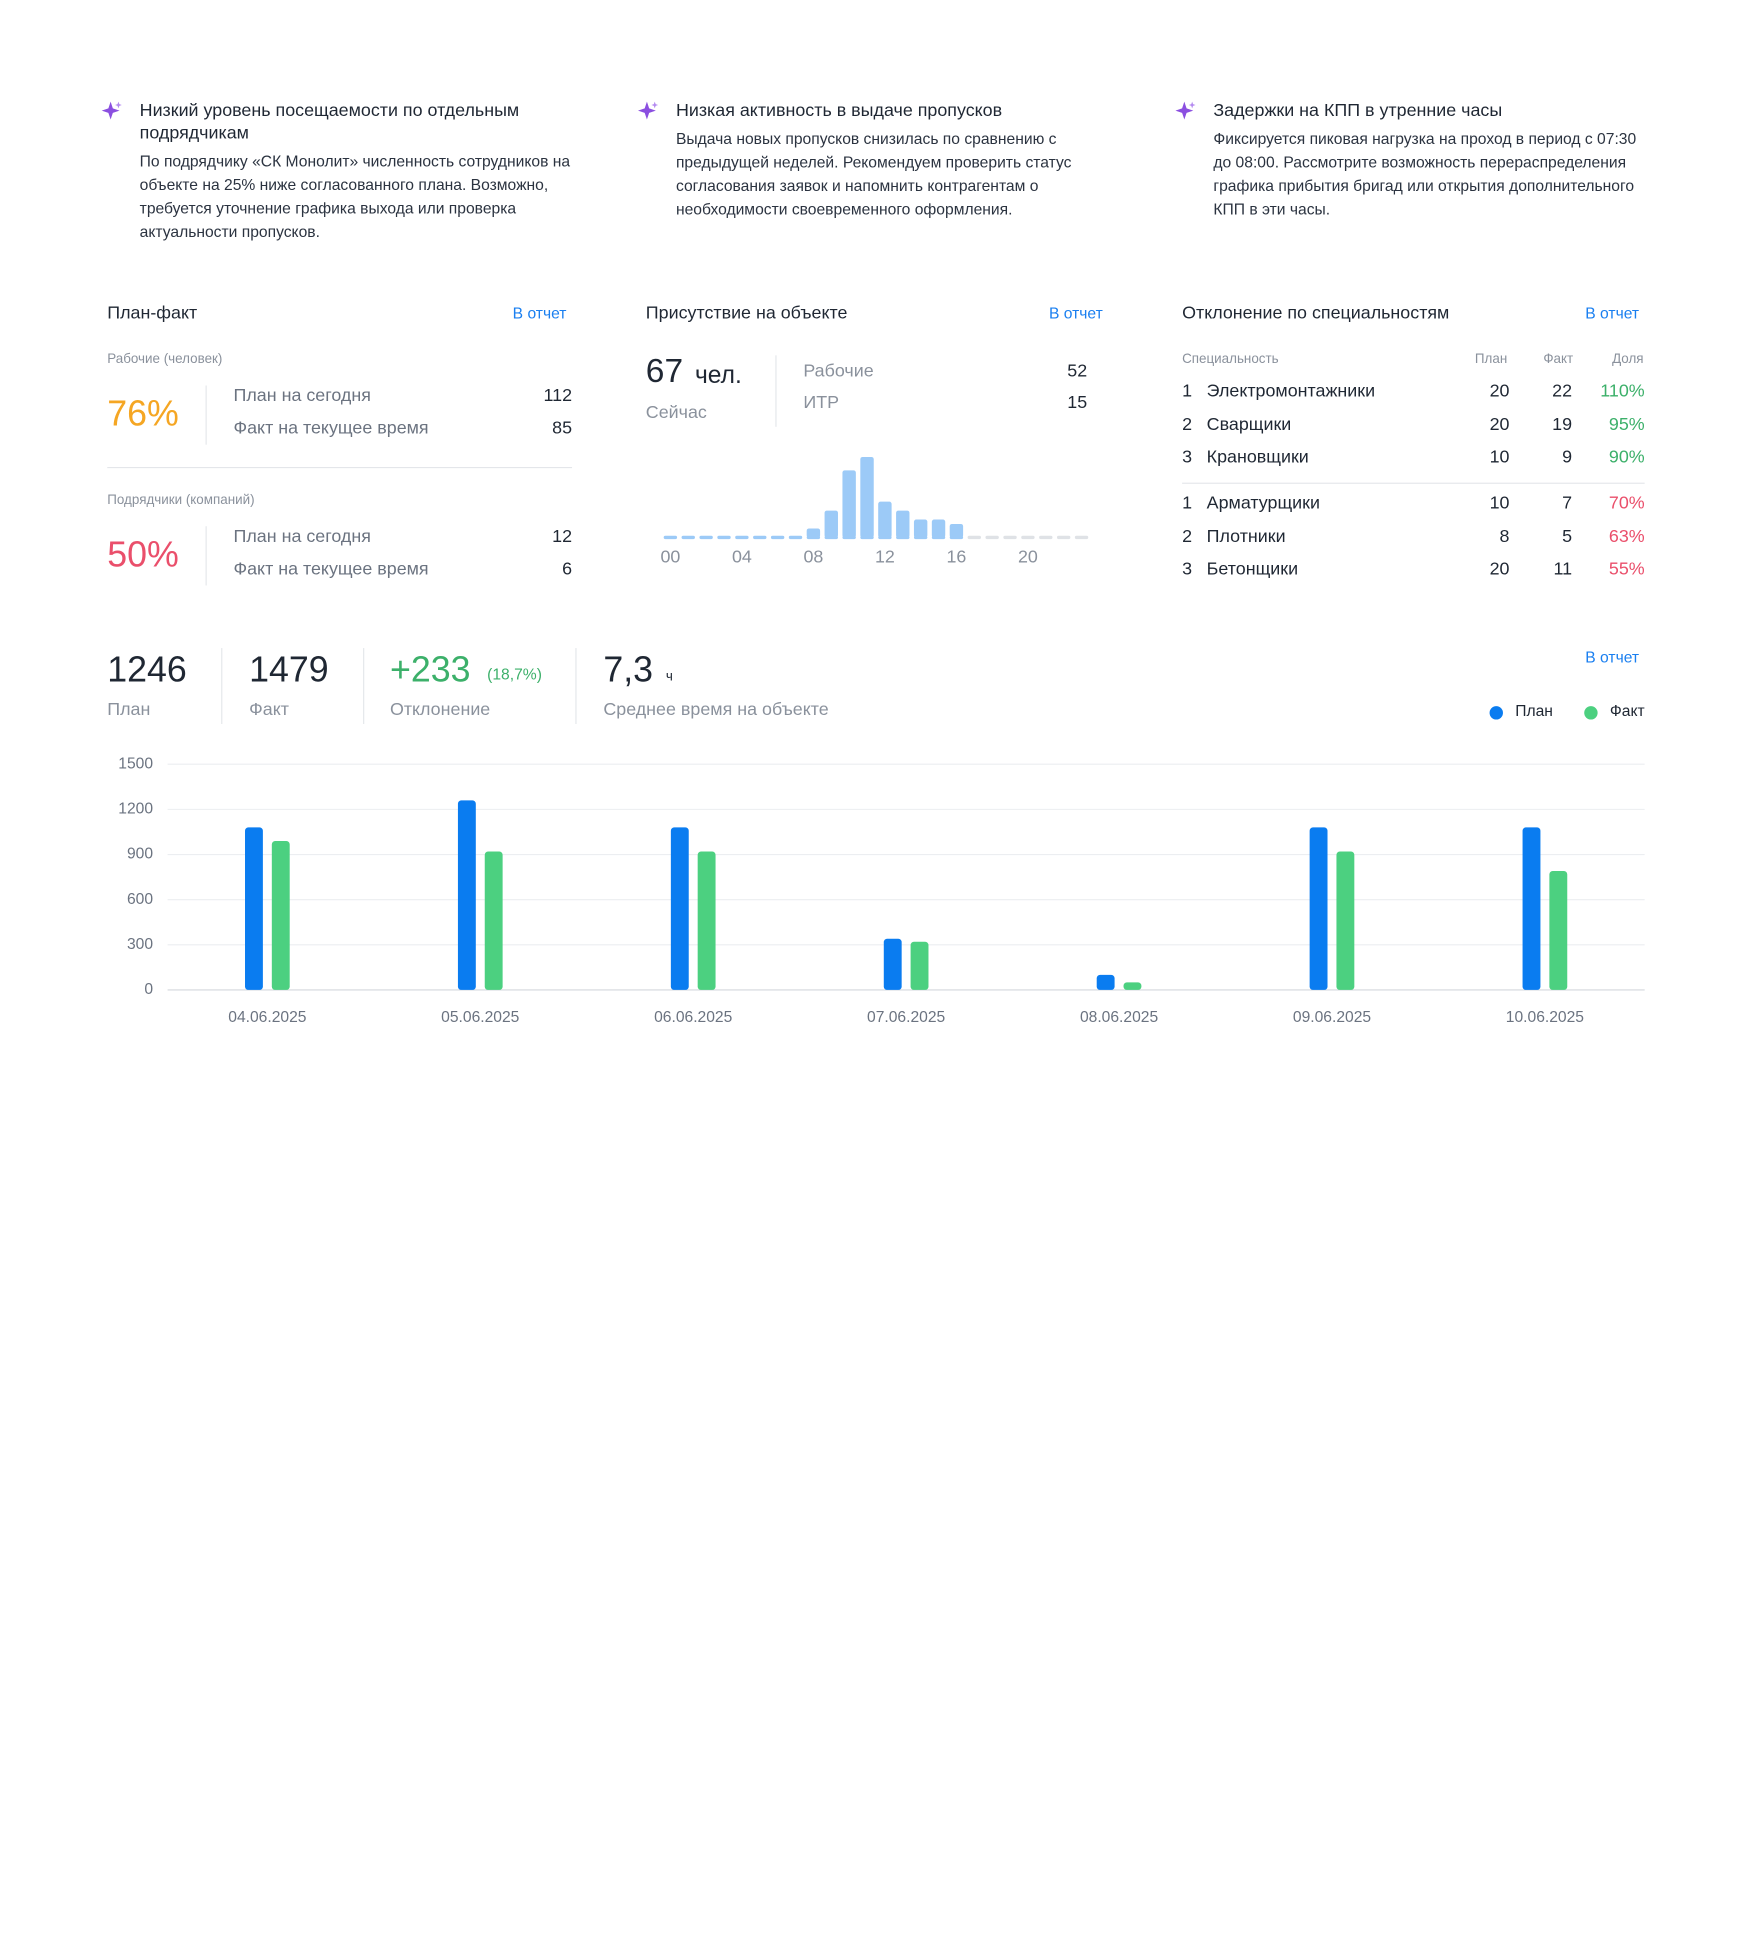 This screenshot has width=1743, height=1955. I want to click on kpi-label: Факт, so click(269, 710).